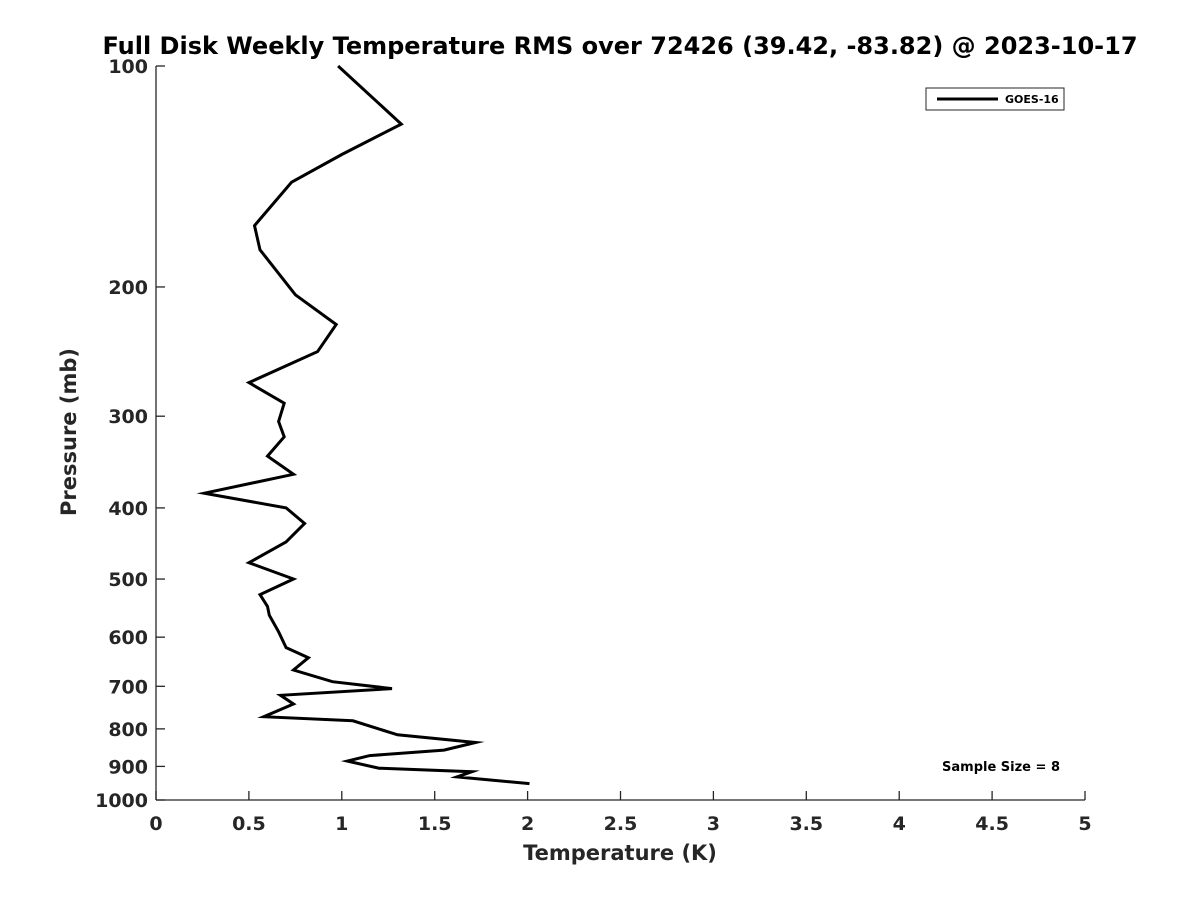 This screenshot has width=1200, height=900. Describe the element at coordinates (713, 824) in the screenshot. I see `x-tick-label: 3` at that location.